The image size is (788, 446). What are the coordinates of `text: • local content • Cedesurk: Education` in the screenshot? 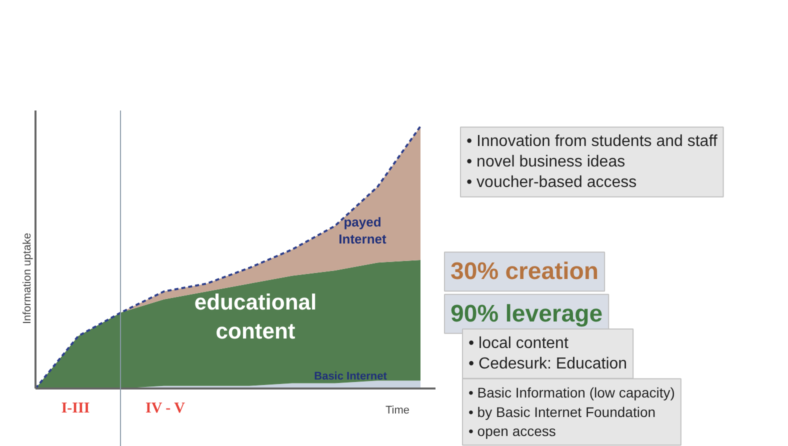 It's located at (548, 353).